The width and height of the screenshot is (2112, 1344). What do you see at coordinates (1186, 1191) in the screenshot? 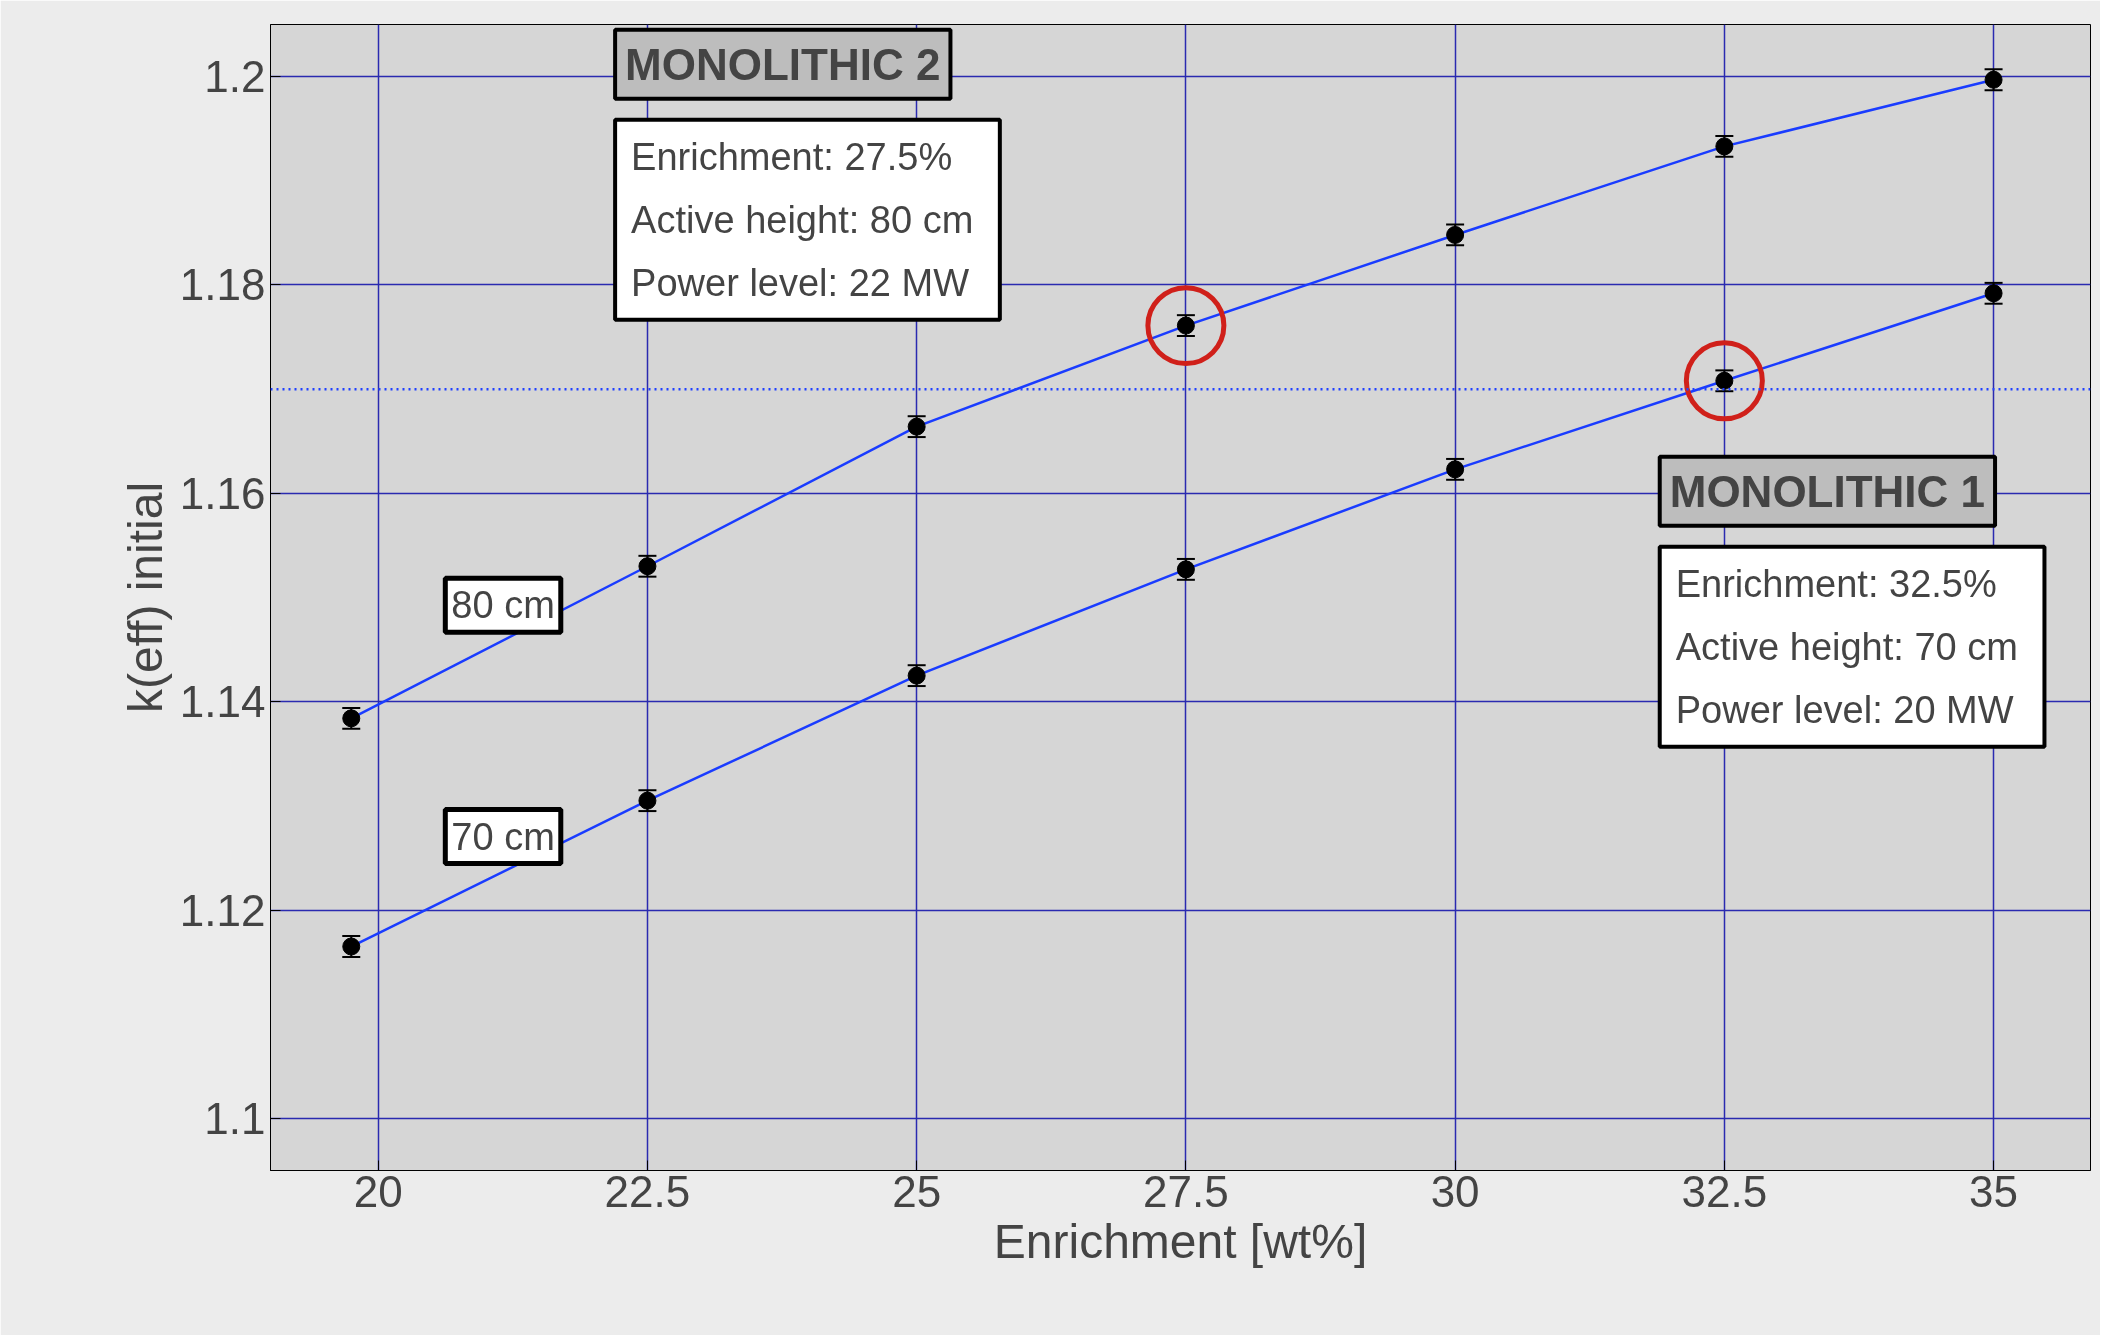
I see `x-tick-label: 27.5` at bounding box center [1186, 1191].